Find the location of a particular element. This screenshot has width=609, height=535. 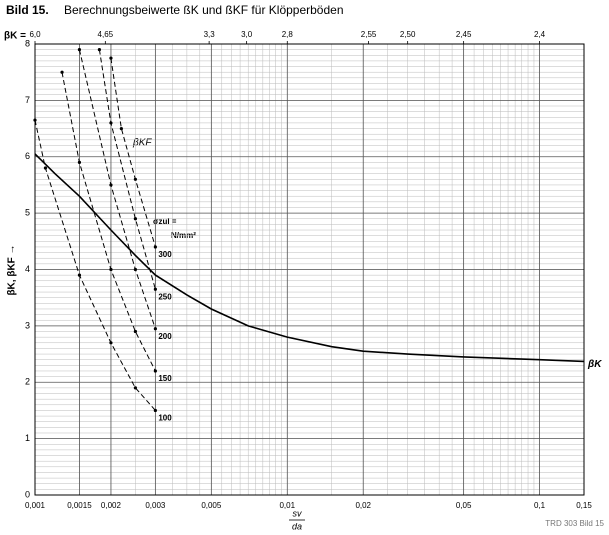

footer: TRD 303 Bild 15 is located at coordinates (574, 523).